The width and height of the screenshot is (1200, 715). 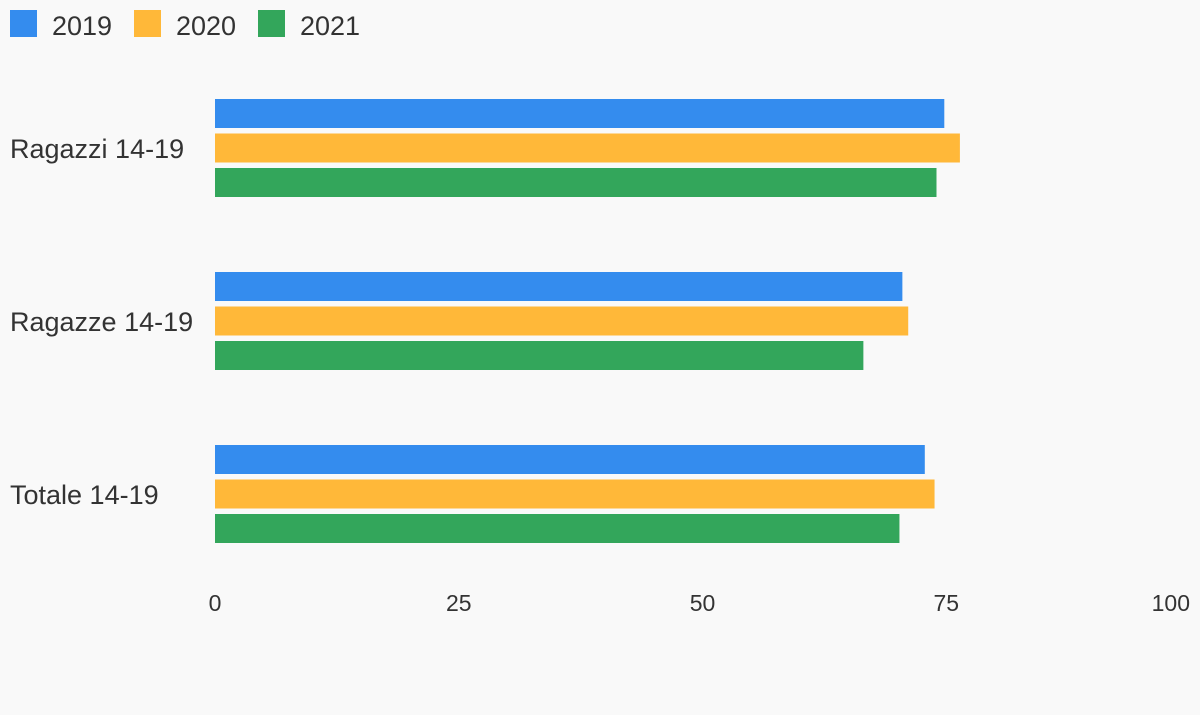 What do you see at coordinates (82, 26) in the screenshot?
I see `legend-label: 2019` at bounding box center [82, 26].